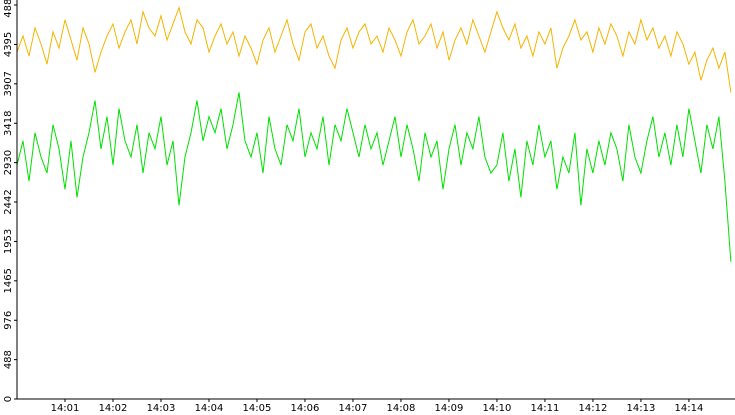 Image resolution: width=735 pixels, height=415 pixels. Describe the element at coordinates (8, 44) in the screenshot. I see `y-tick-label: 4395` at that location.